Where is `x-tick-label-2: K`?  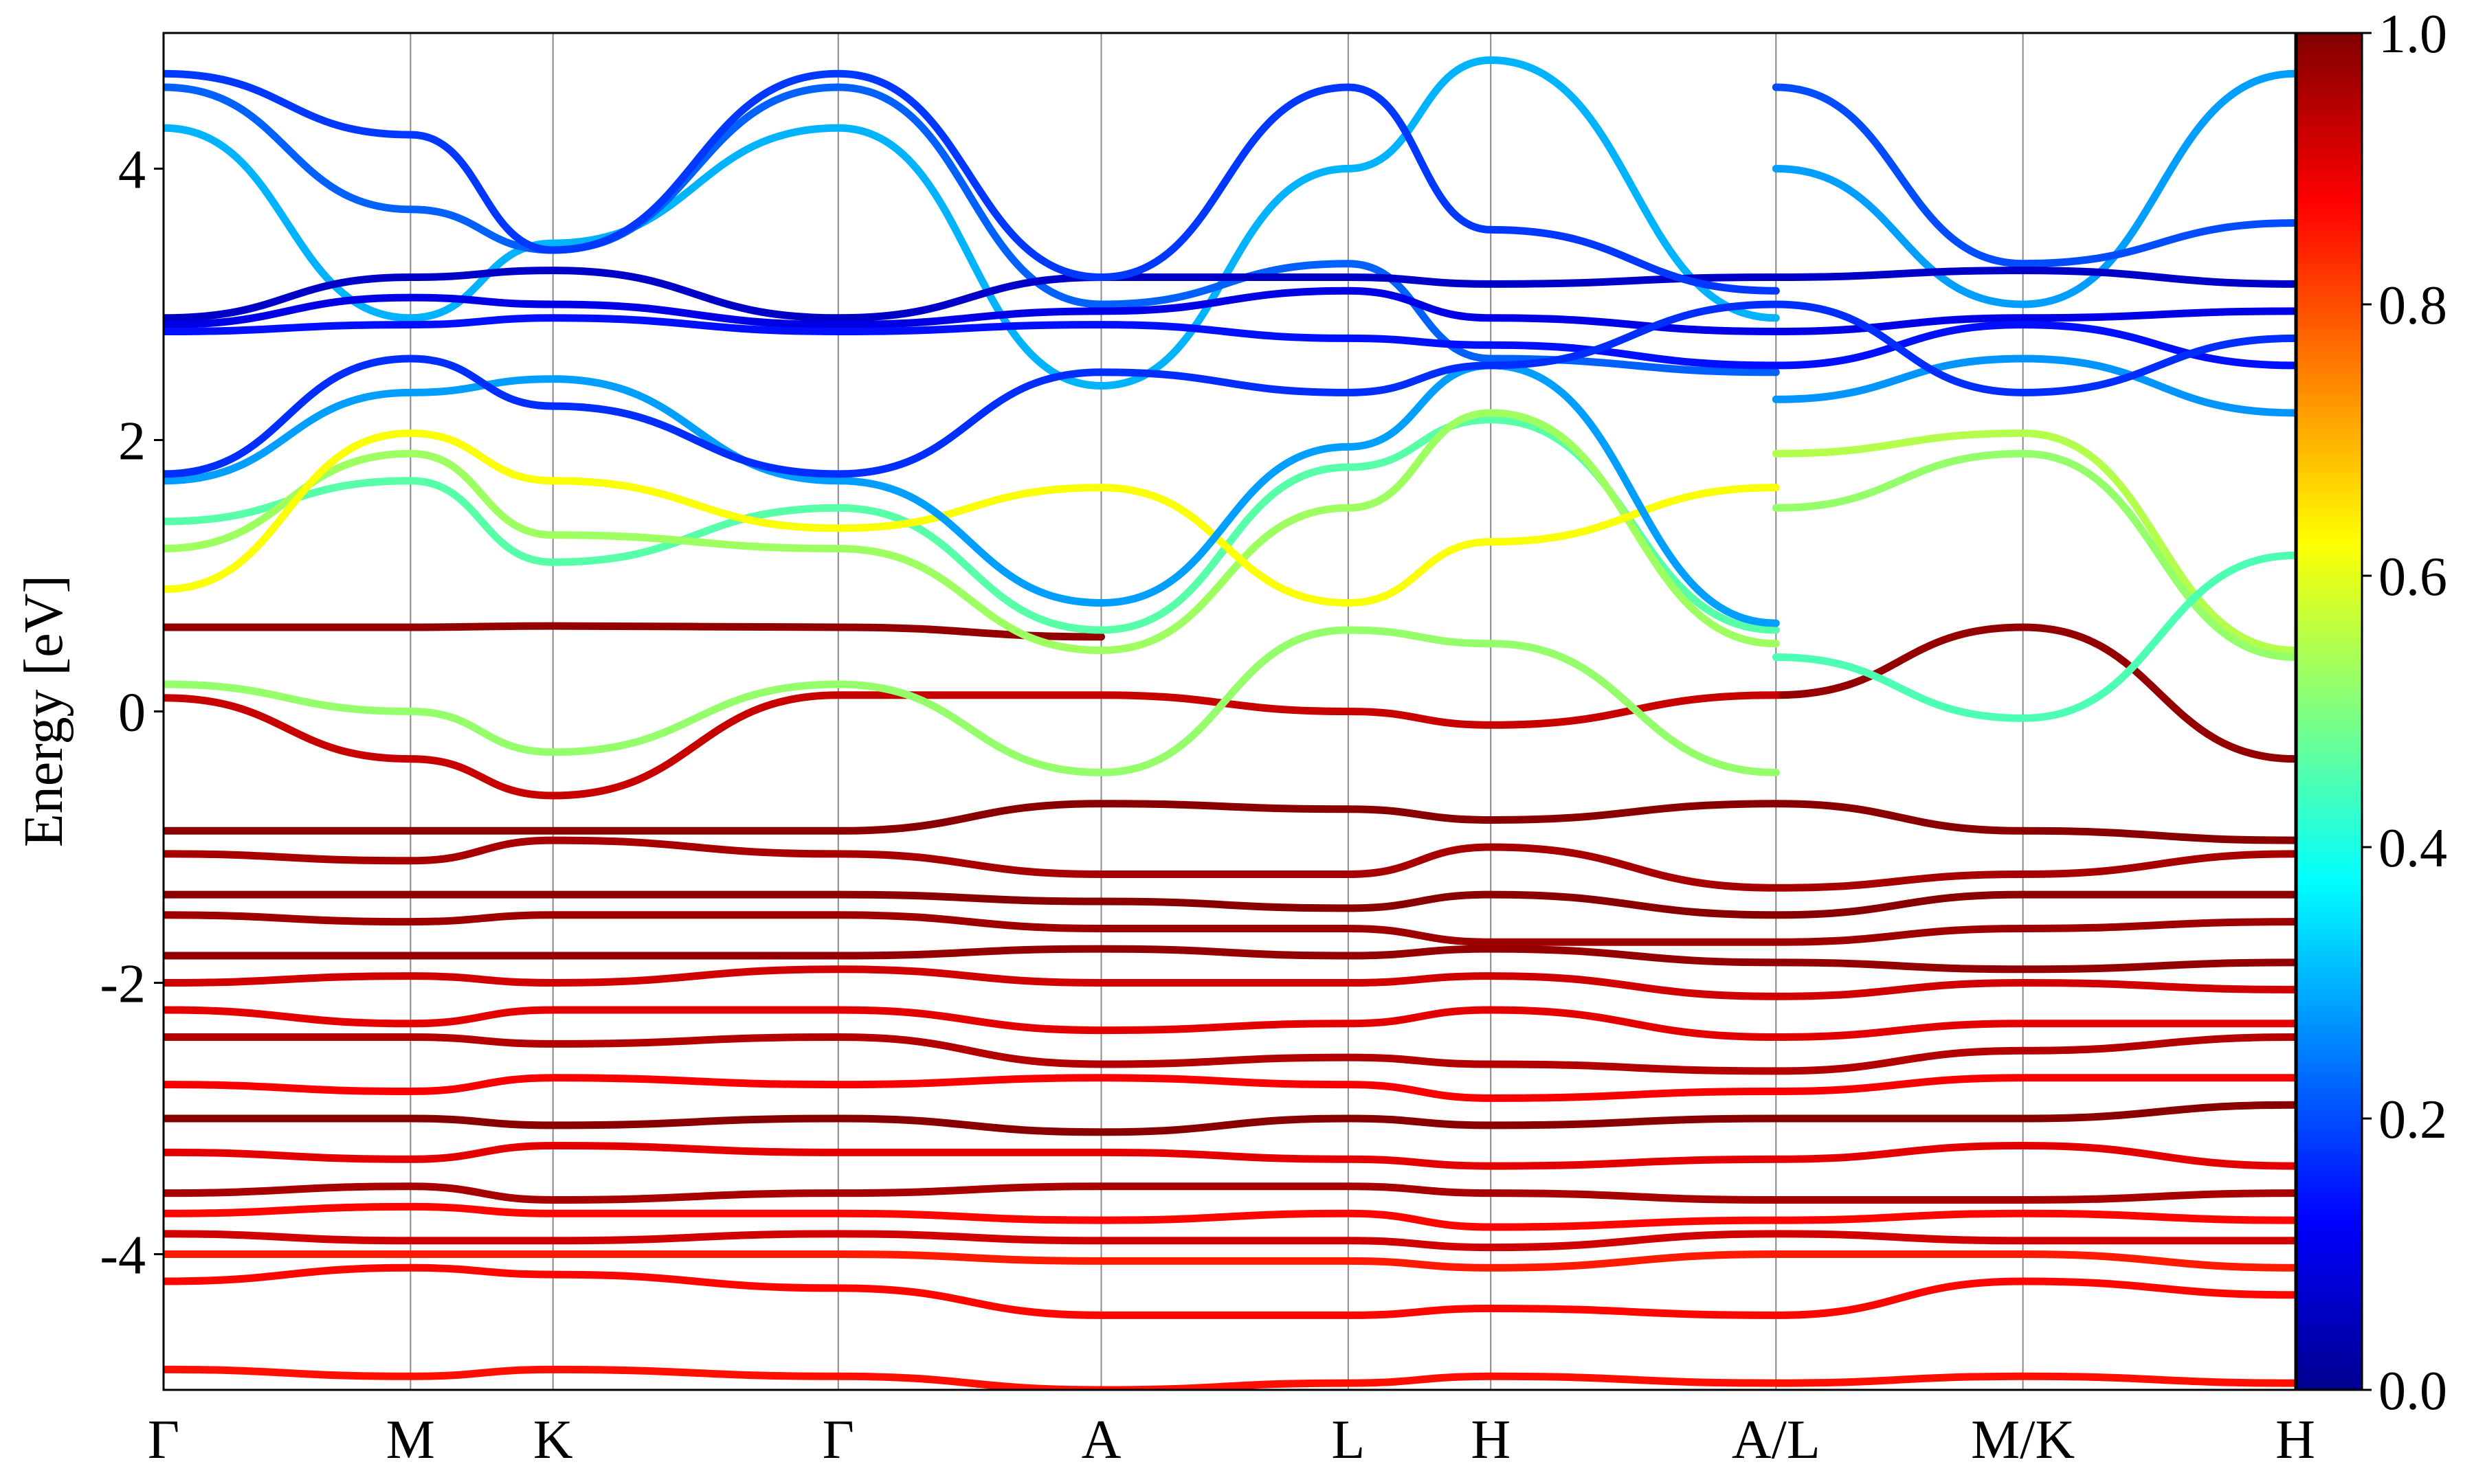 x-tick-label-2: K is located at coordinates (553, 1440).